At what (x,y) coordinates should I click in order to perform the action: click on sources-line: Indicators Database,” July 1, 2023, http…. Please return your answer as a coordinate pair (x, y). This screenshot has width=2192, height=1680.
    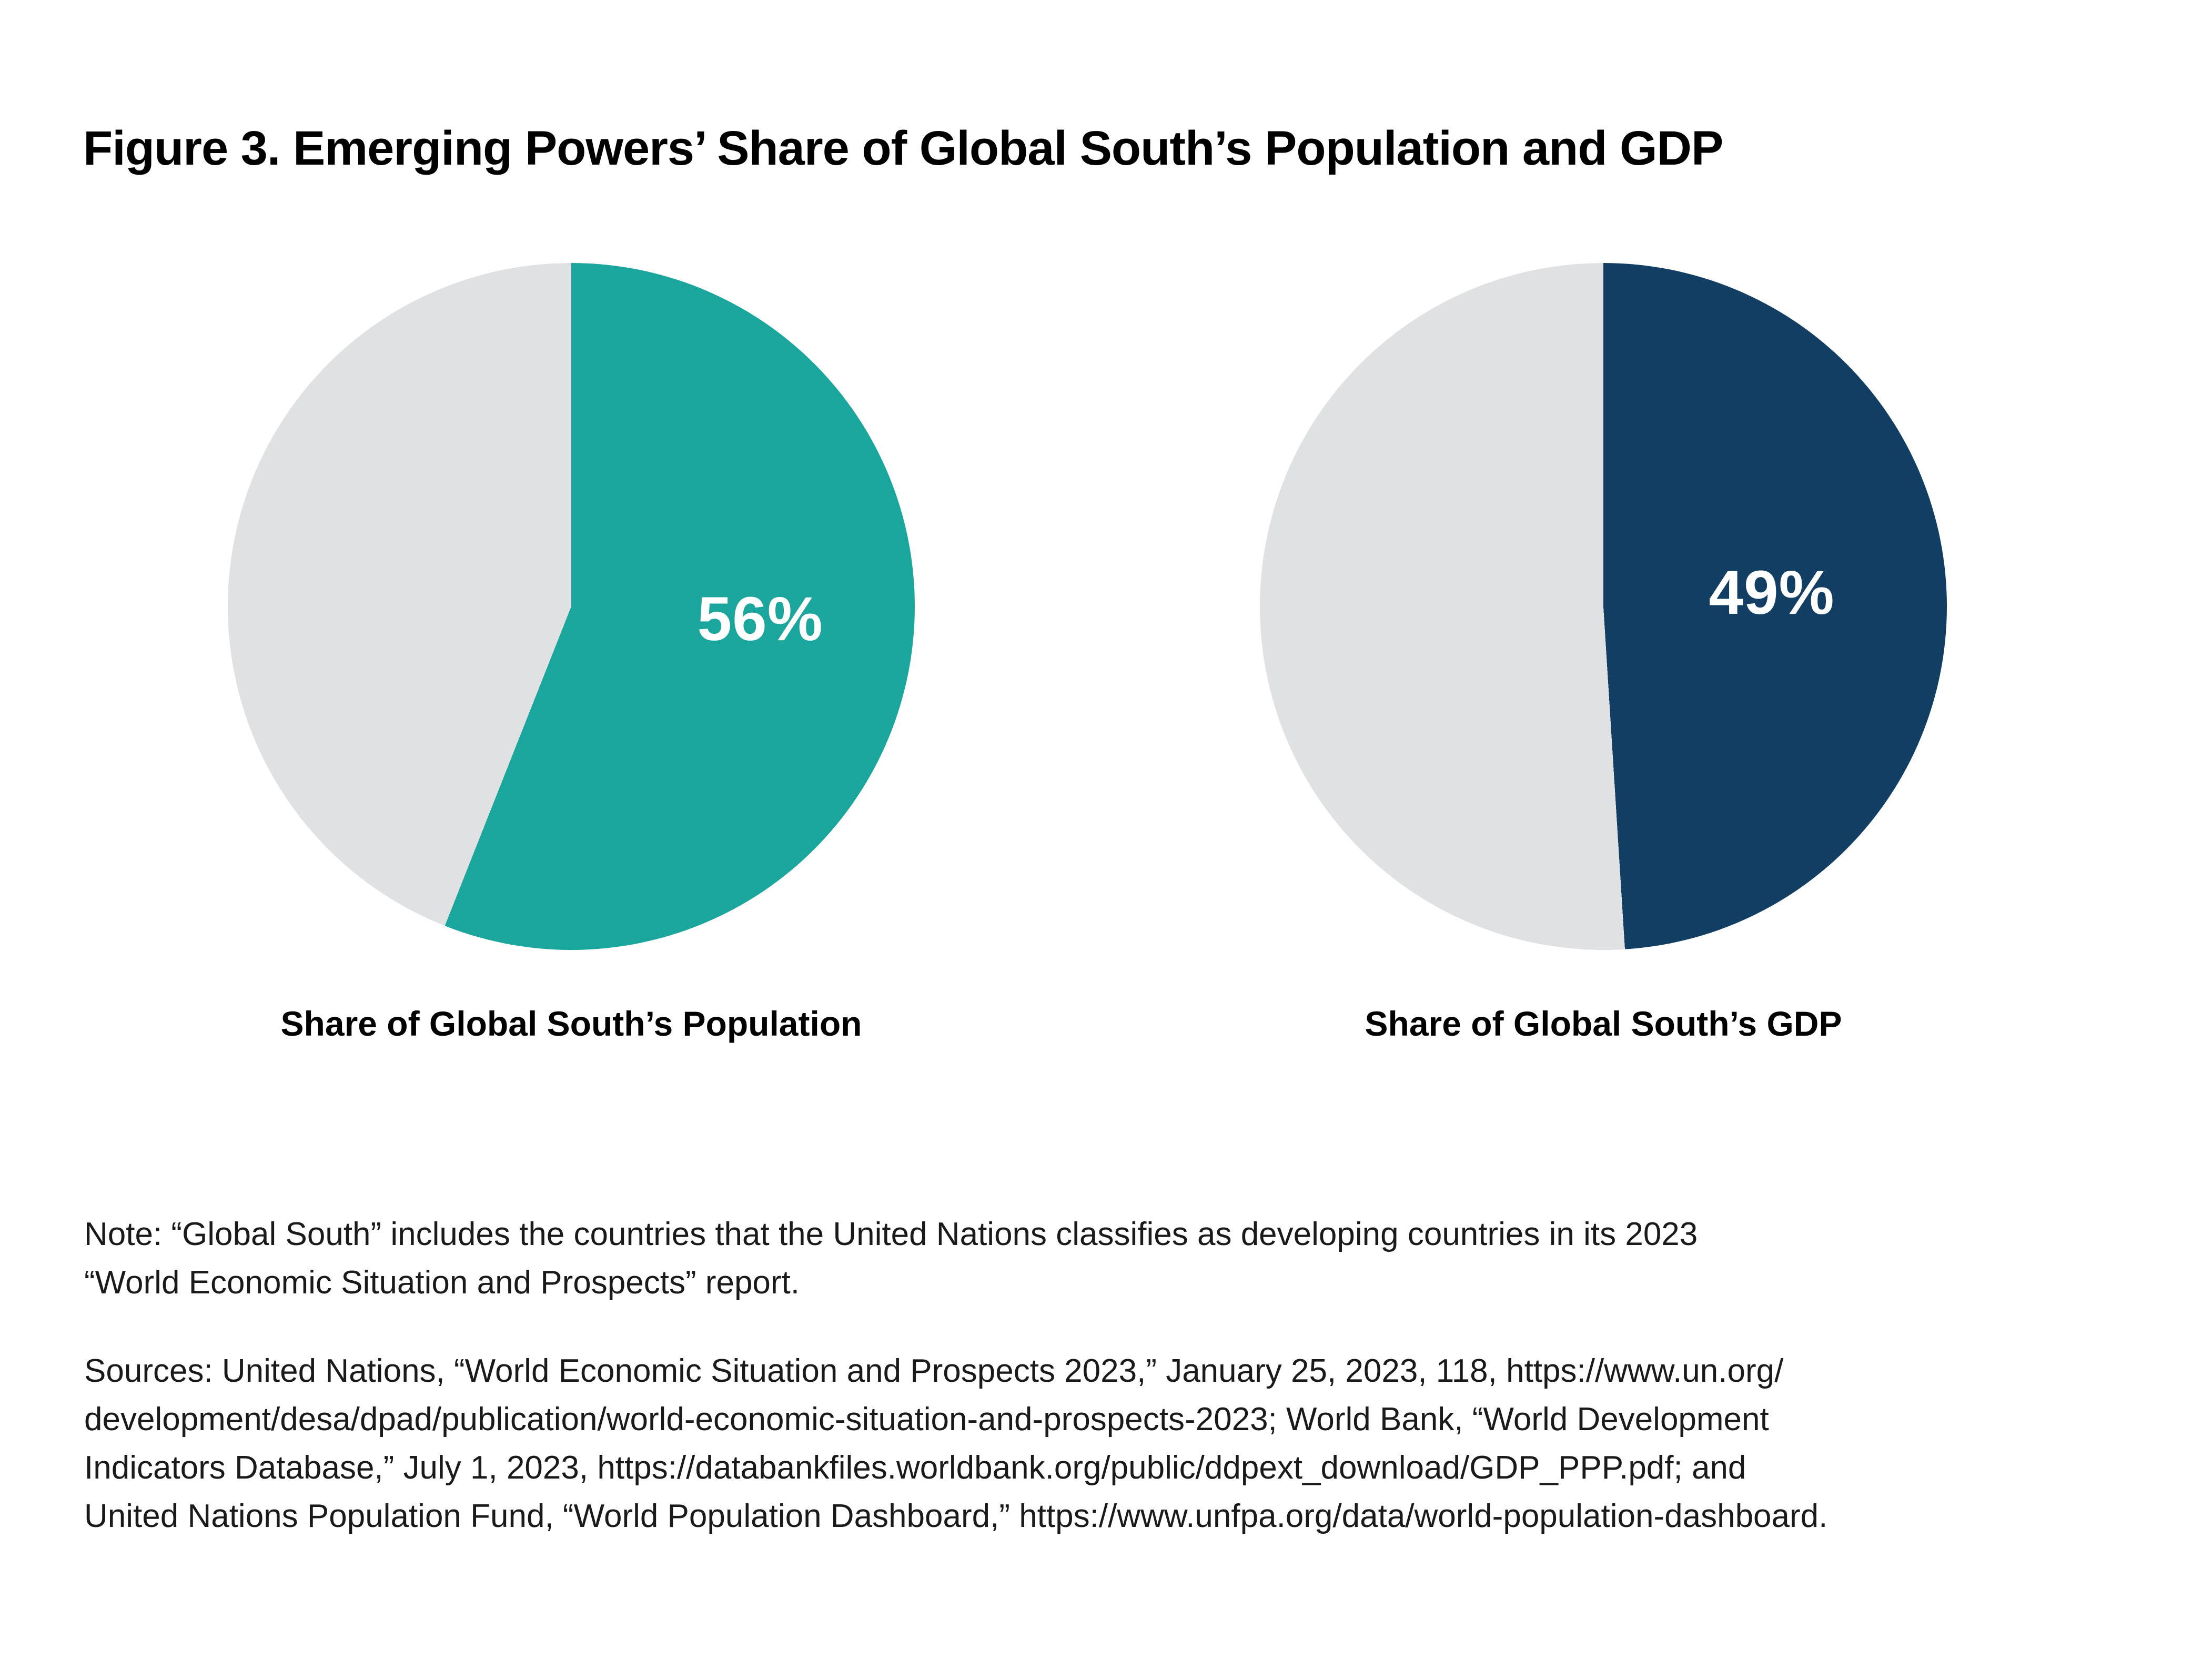
    Looking at the image, I should click on (915, 1468).